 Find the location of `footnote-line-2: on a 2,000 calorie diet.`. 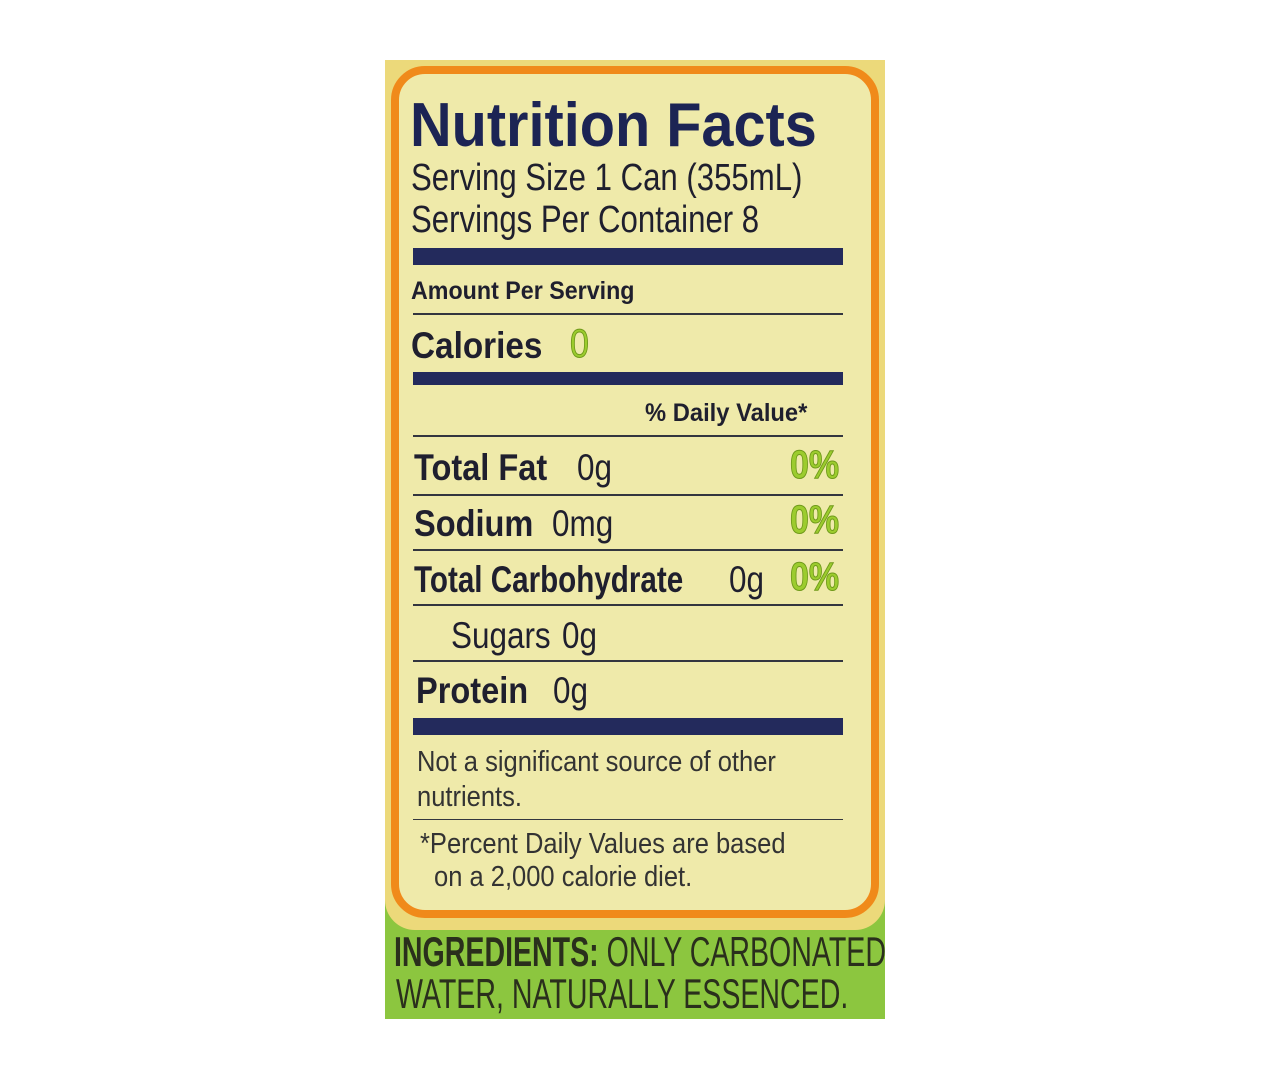

footnote-line-2: on a 2,000 calorie diet. is located at coordinates (563, 877).